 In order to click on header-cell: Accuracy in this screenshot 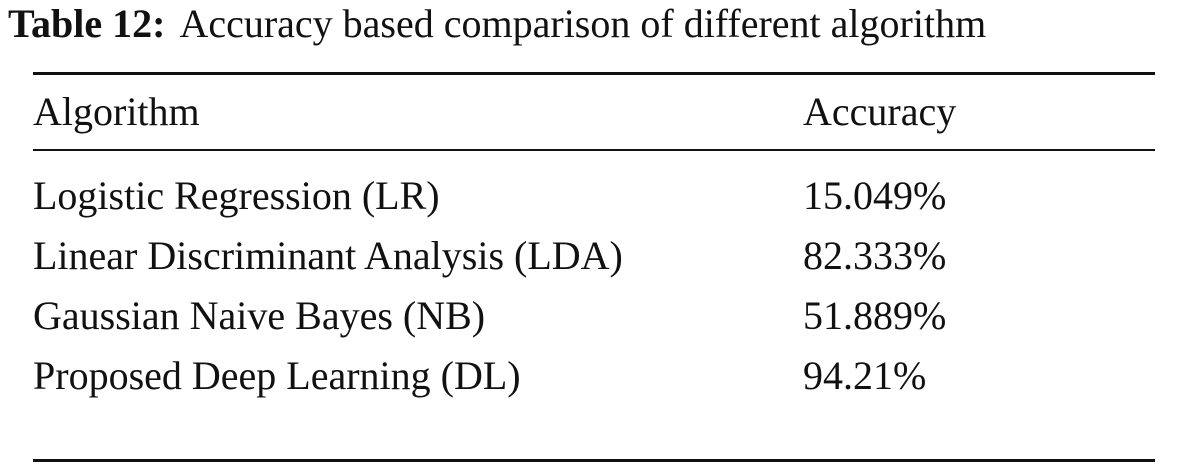, I will do `click(880, 111)`.